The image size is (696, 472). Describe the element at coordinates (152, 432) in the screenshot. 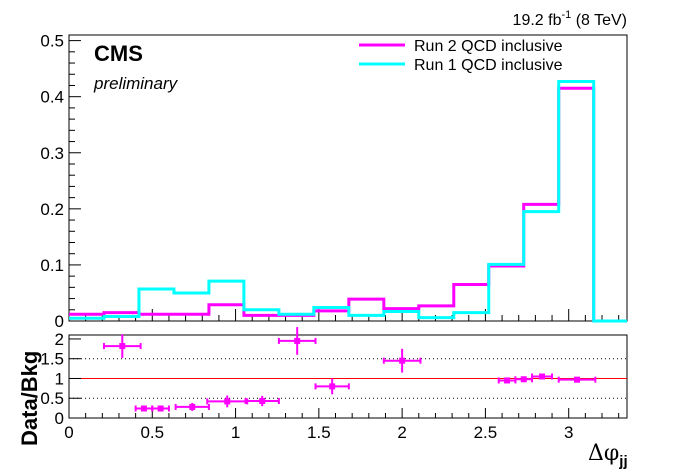

I see `ratio-x-tick-label: 0.5` at that location.